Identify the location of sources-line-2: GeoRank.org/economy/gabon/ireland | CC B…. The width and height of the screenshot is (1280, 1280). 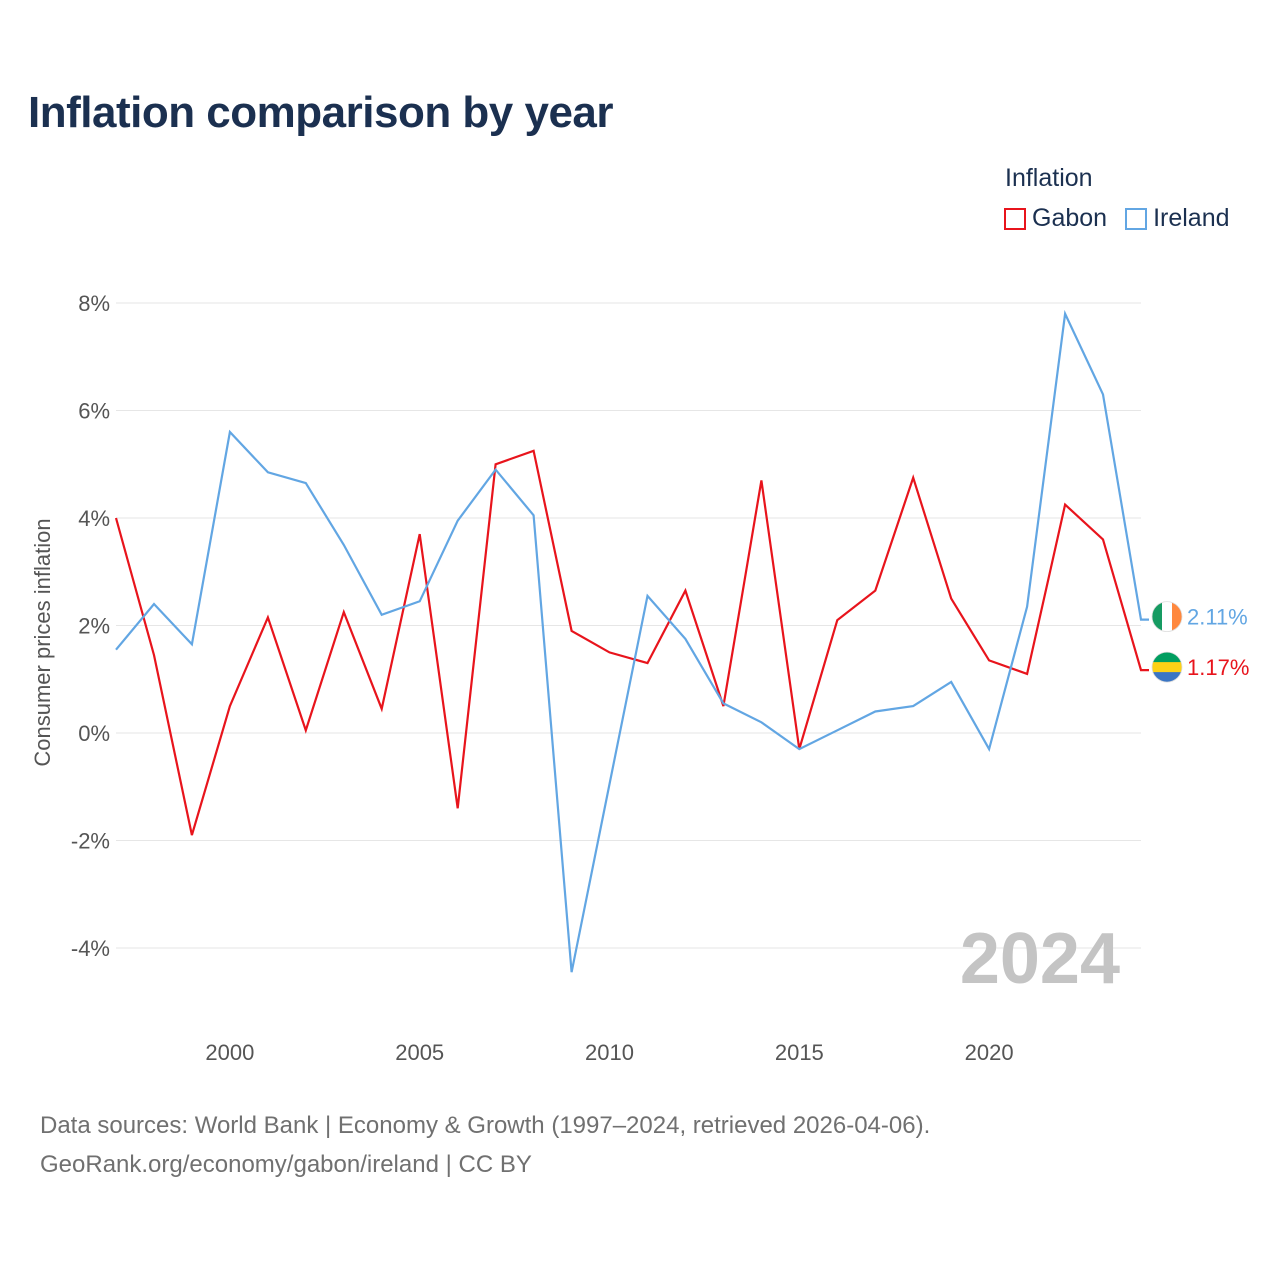
(286, 1164).